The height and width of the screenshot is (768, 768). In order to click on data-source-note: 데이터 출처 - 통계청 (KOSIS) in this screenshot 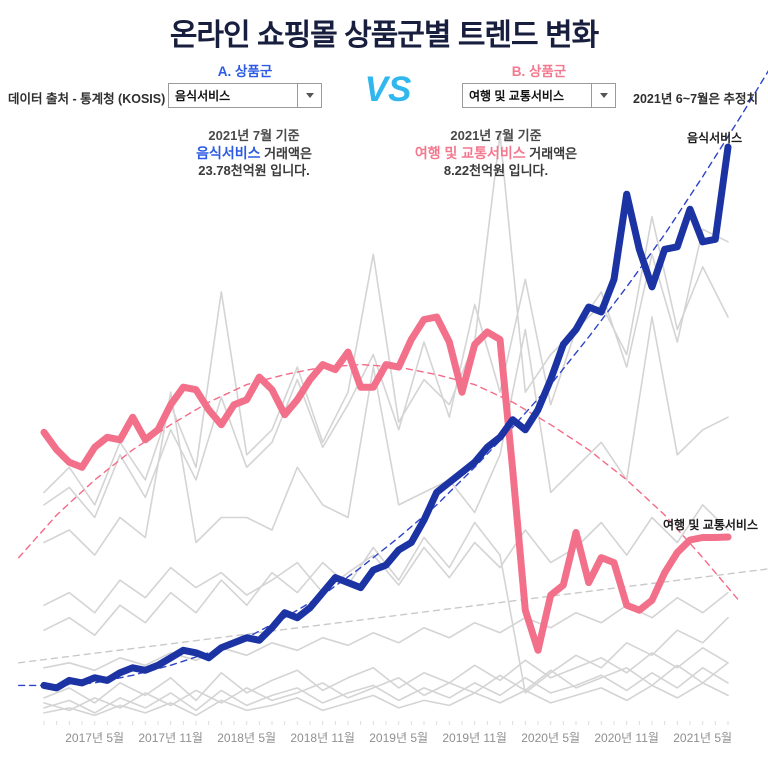, I will do `click(87, 99)`.